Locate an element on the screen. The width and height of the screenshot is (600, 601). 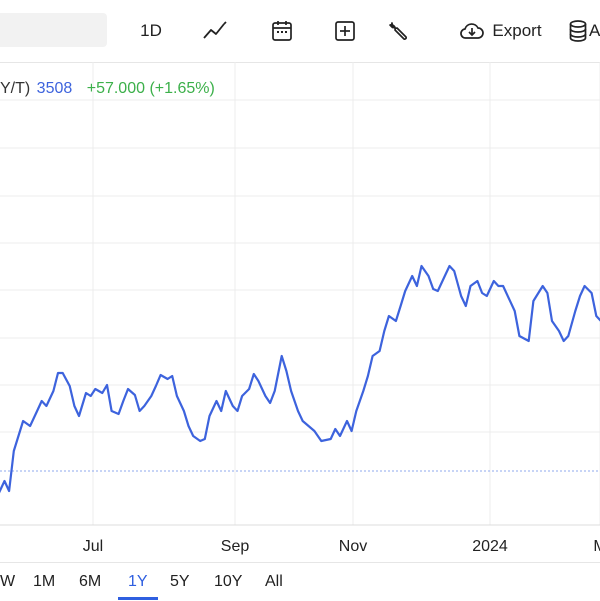
active-range-indicator is located at coordinates (138, 598).